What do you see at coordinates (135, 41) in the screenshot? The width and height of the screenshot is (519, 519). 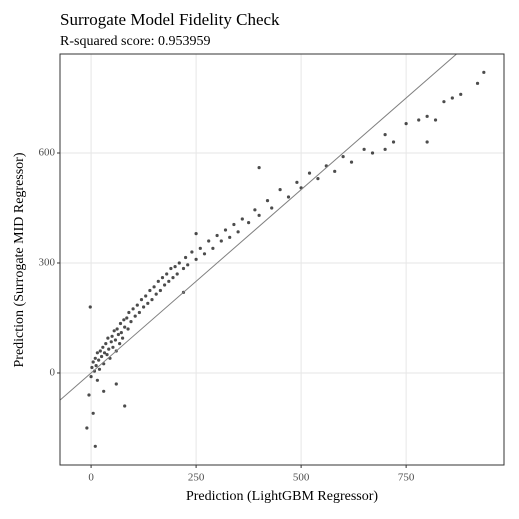 I see `chart-subtitle: R-squared score: 0.953959` at bounding box center [135, 41].